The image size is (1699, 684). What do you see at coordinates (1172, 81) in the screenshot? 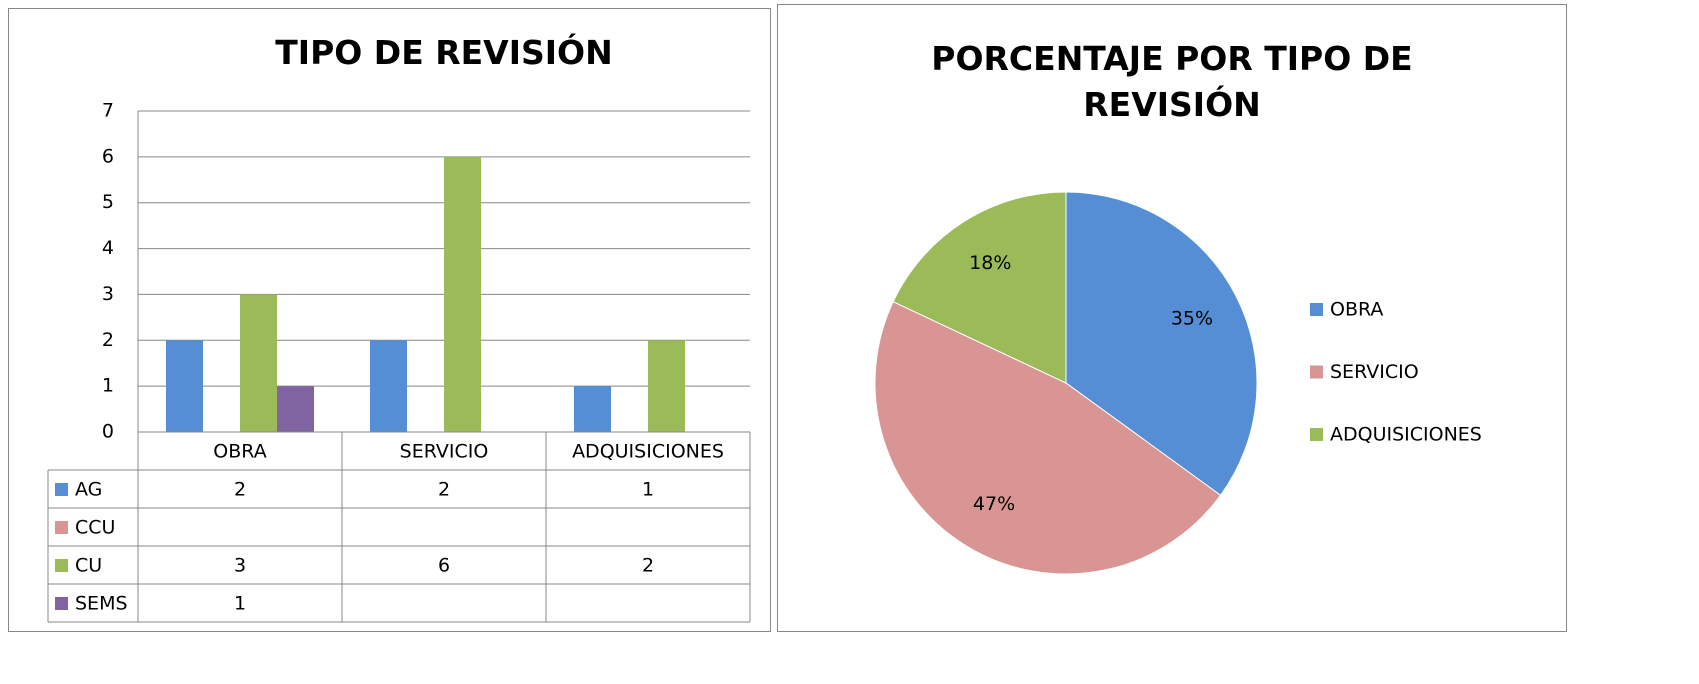
I see `pie-title: PORCENTAJE POR TIPO DE REVISIÓN` at bounding box center [1172, 81].